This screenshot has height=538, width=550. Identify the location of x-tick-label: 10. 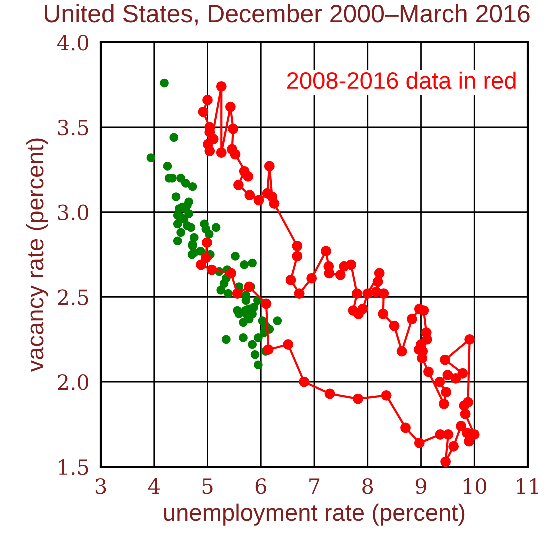
(475, 486).